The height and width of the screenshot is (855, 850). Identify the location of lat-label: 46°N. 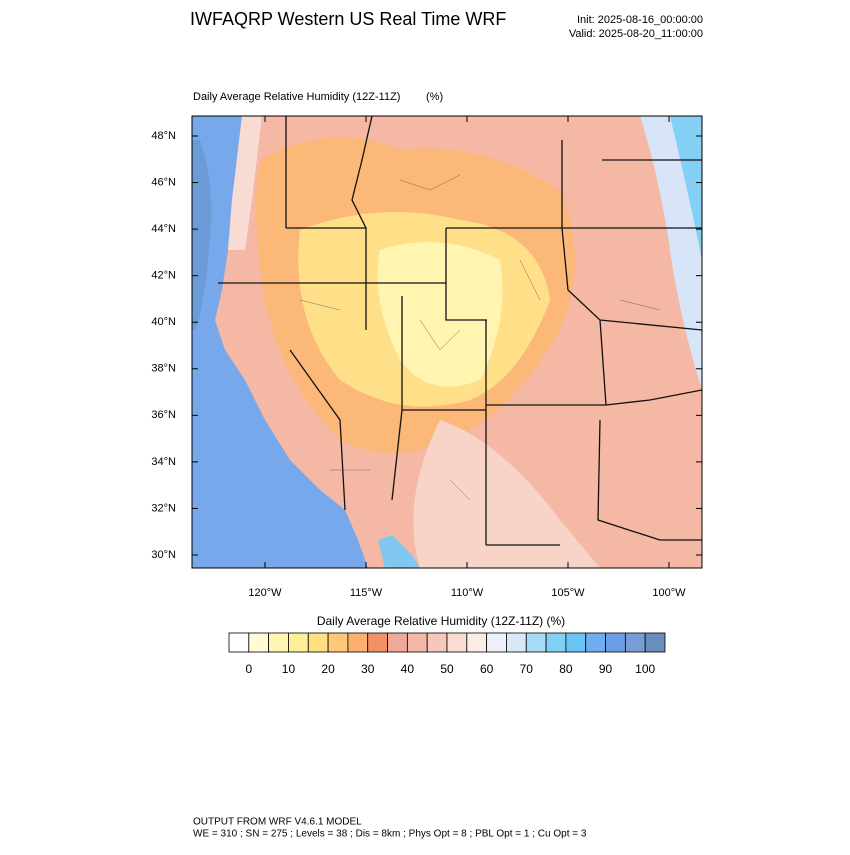
(163, 182).